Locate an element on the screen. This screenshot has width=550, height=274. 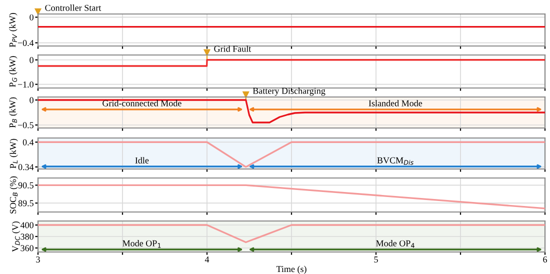
y-tick-label: 0.34 is located at coordinates (26, 167).